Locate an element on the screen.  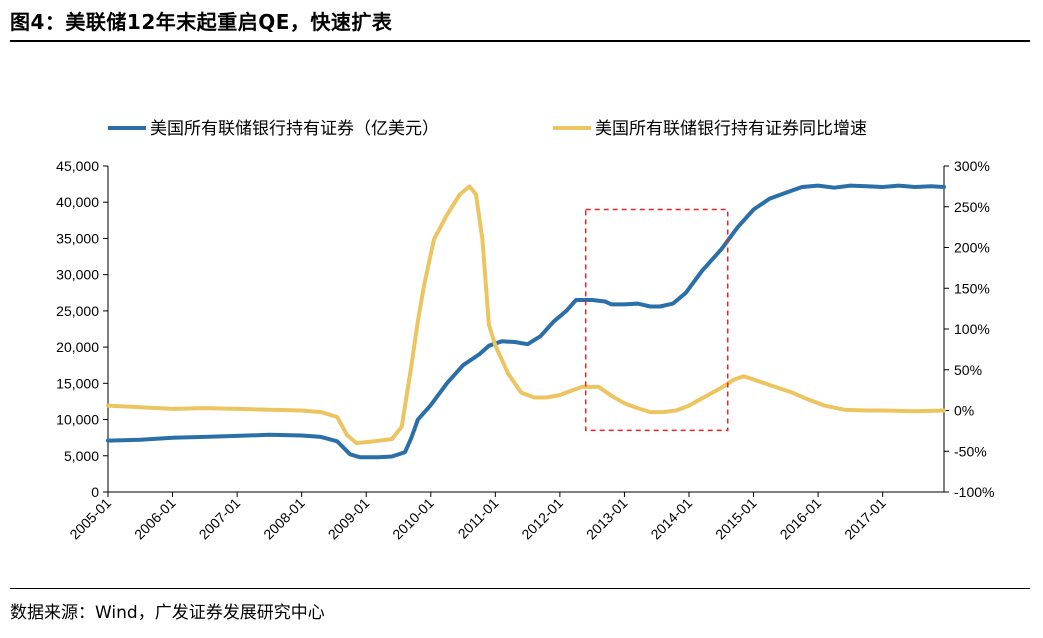
title-rule is located at coordinates (520, 41).